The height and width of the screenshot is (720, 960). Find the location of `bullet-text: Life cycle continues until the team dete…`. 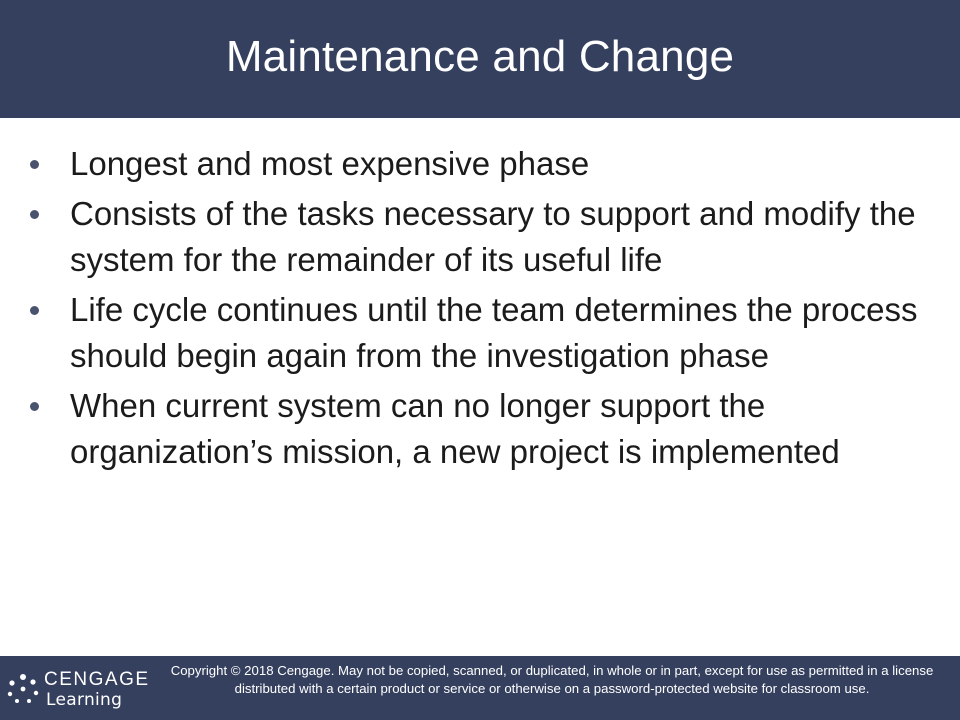

bullet-text: Life cycle continues until the team dete… is located at coordinates (494, 332).